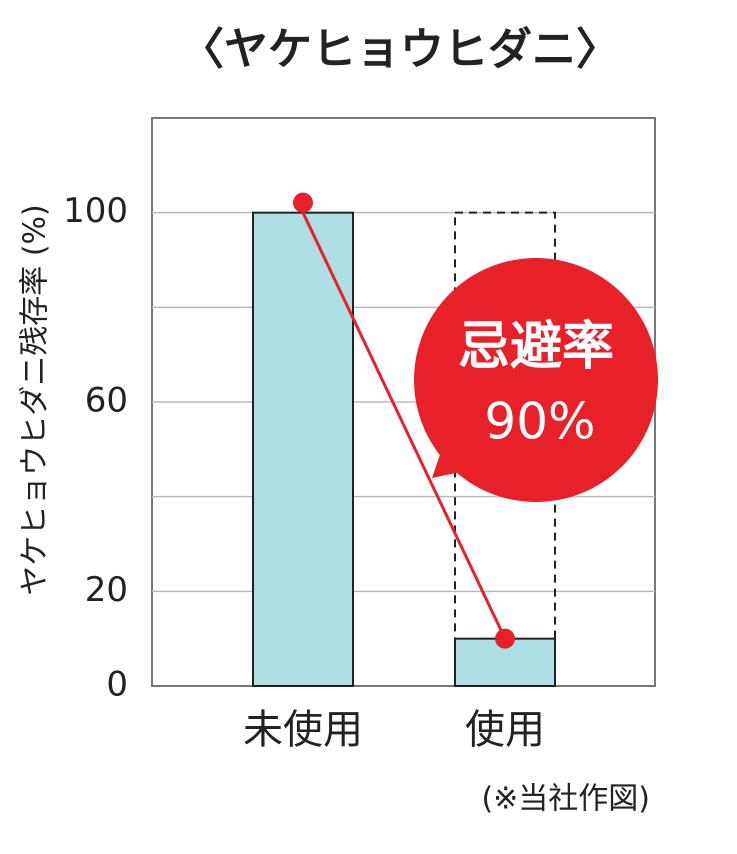 The height and width of the screenshot is (854, 737). What do you see at coordinates (404, 426) in the screenshot?
I see `trend-line` at bounding box center [404, 426].